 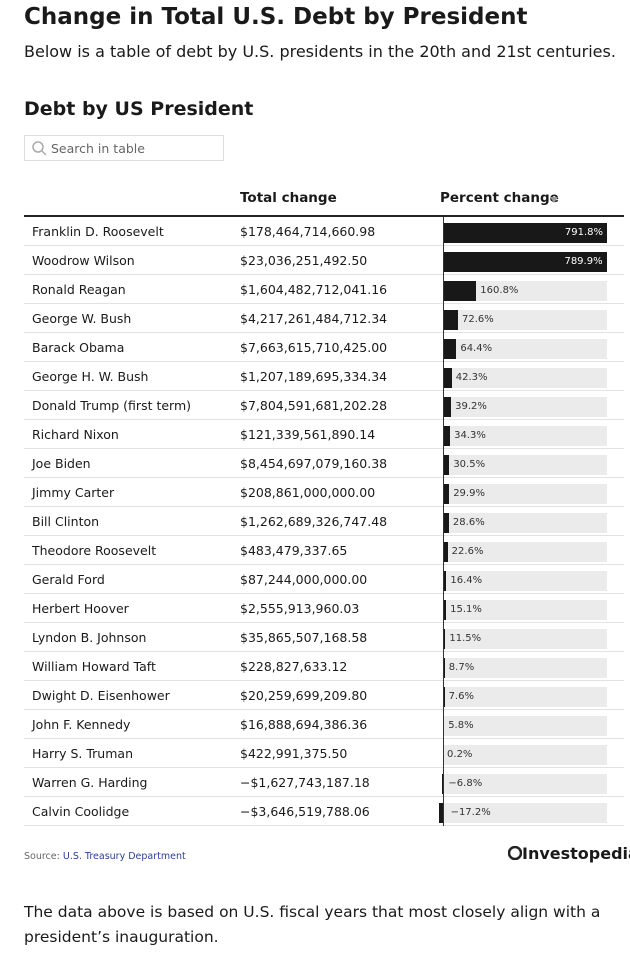 I want to click on percent-label: 39.2%, so click(x=471, y=406).